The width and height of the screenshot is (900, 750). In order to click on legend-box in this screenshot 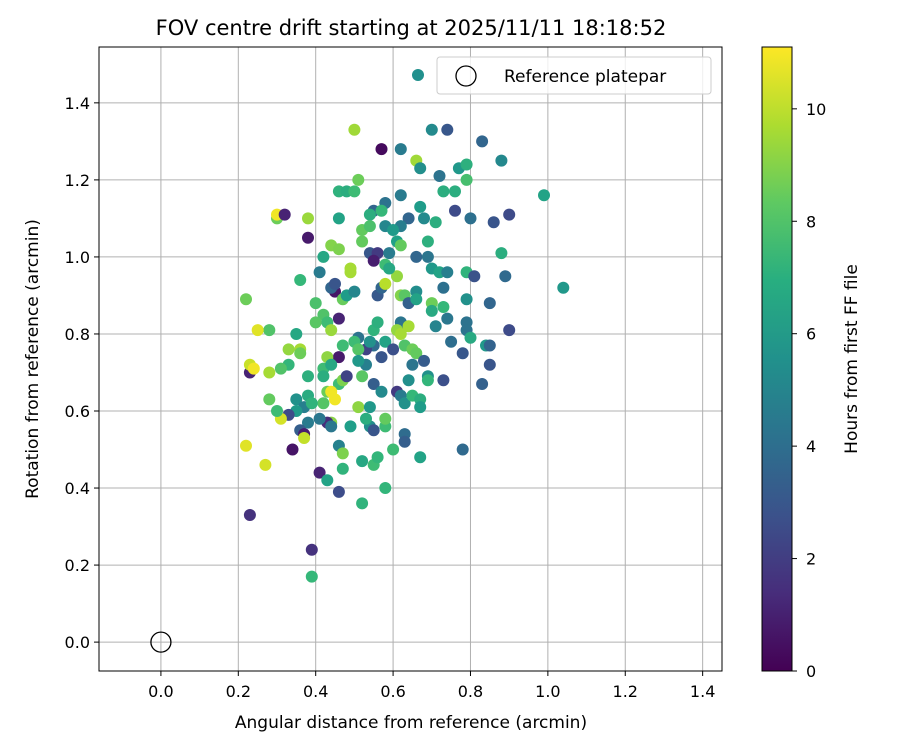, I will do `click(574, 75)`.